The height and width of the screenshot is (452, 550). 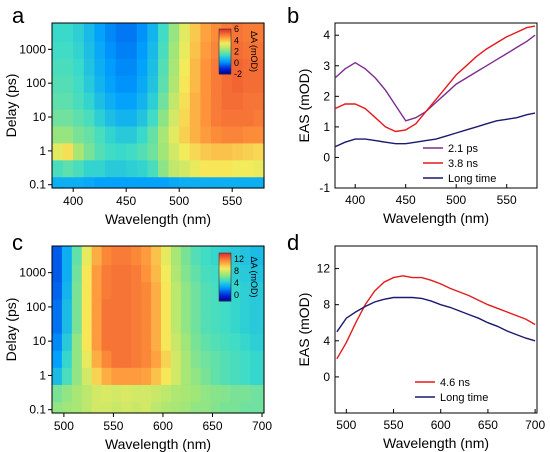 What do you see at coordinates (326, 341) in the screenshot?
I see `y-tick-label: 4` at bounding box center [326, 341].